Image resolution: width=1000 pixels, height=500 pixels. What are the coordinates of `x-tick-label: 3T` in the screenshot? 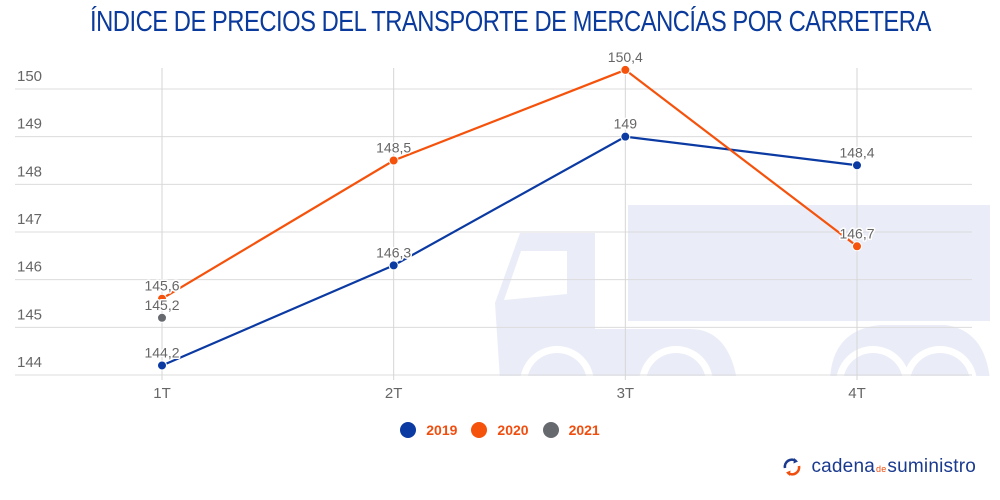 It's located at (626, 393).